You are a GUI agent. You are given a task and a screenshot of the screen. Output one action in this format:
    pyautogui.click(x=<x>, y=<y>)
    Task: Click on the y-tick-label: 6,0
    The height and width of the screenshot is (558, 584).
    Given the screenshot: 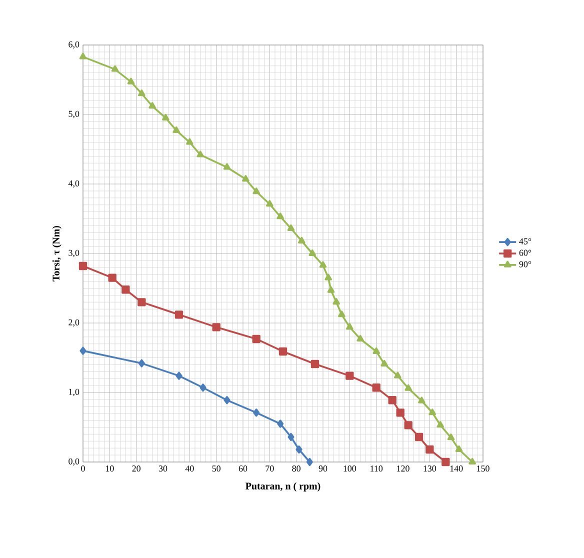 What is the action you would take?
    pyautogui.click(x=74, y=45)
    